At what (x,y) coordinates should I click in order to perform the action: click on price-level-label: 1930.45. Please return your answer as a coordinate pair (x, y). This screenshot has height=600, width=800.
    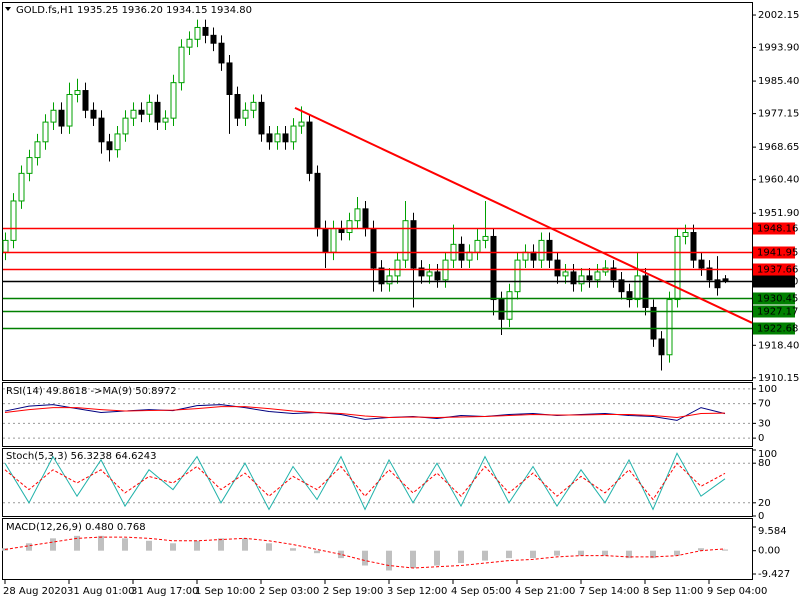
    Looking at the image, I should click on (777, 299).